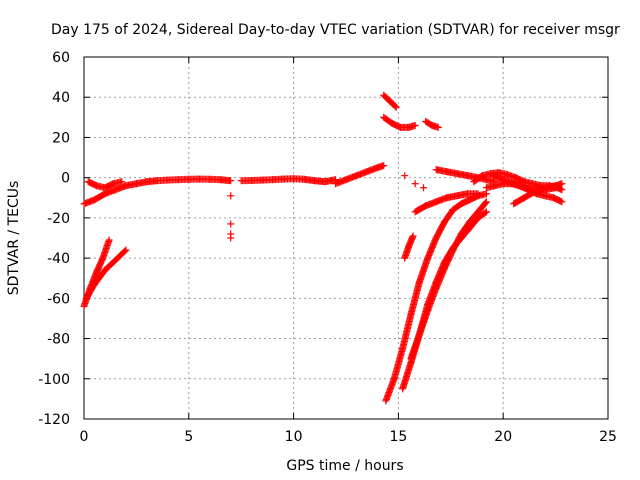 This screenshot has width=640, height=480. I want to click on y-tick-label: -100, so click(54, 380).